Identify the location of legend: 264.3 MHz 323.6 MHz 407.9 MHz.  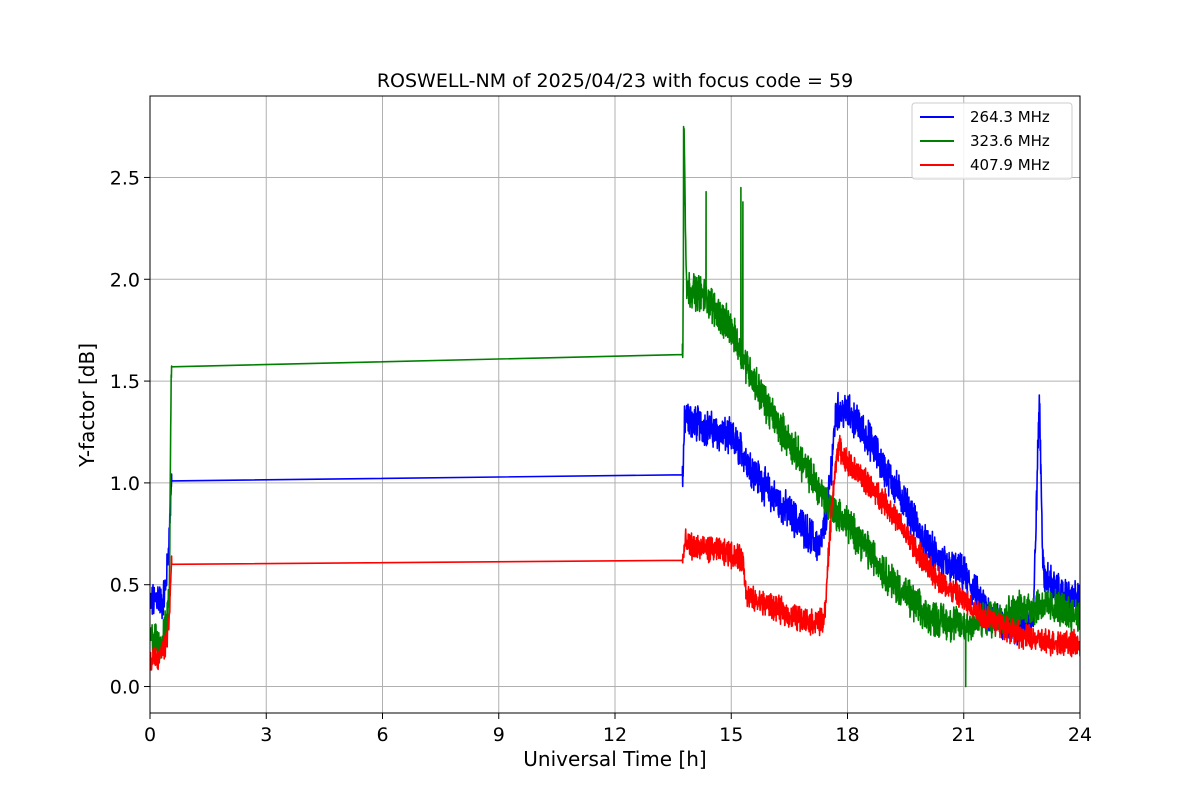
(992, 141).